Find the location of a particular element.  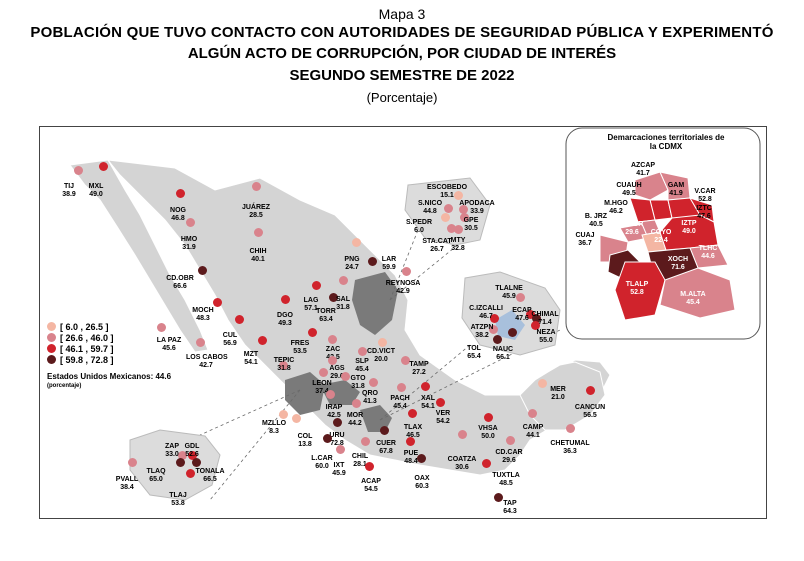

city-value: 21.0 is located at coordinates (558, 397).